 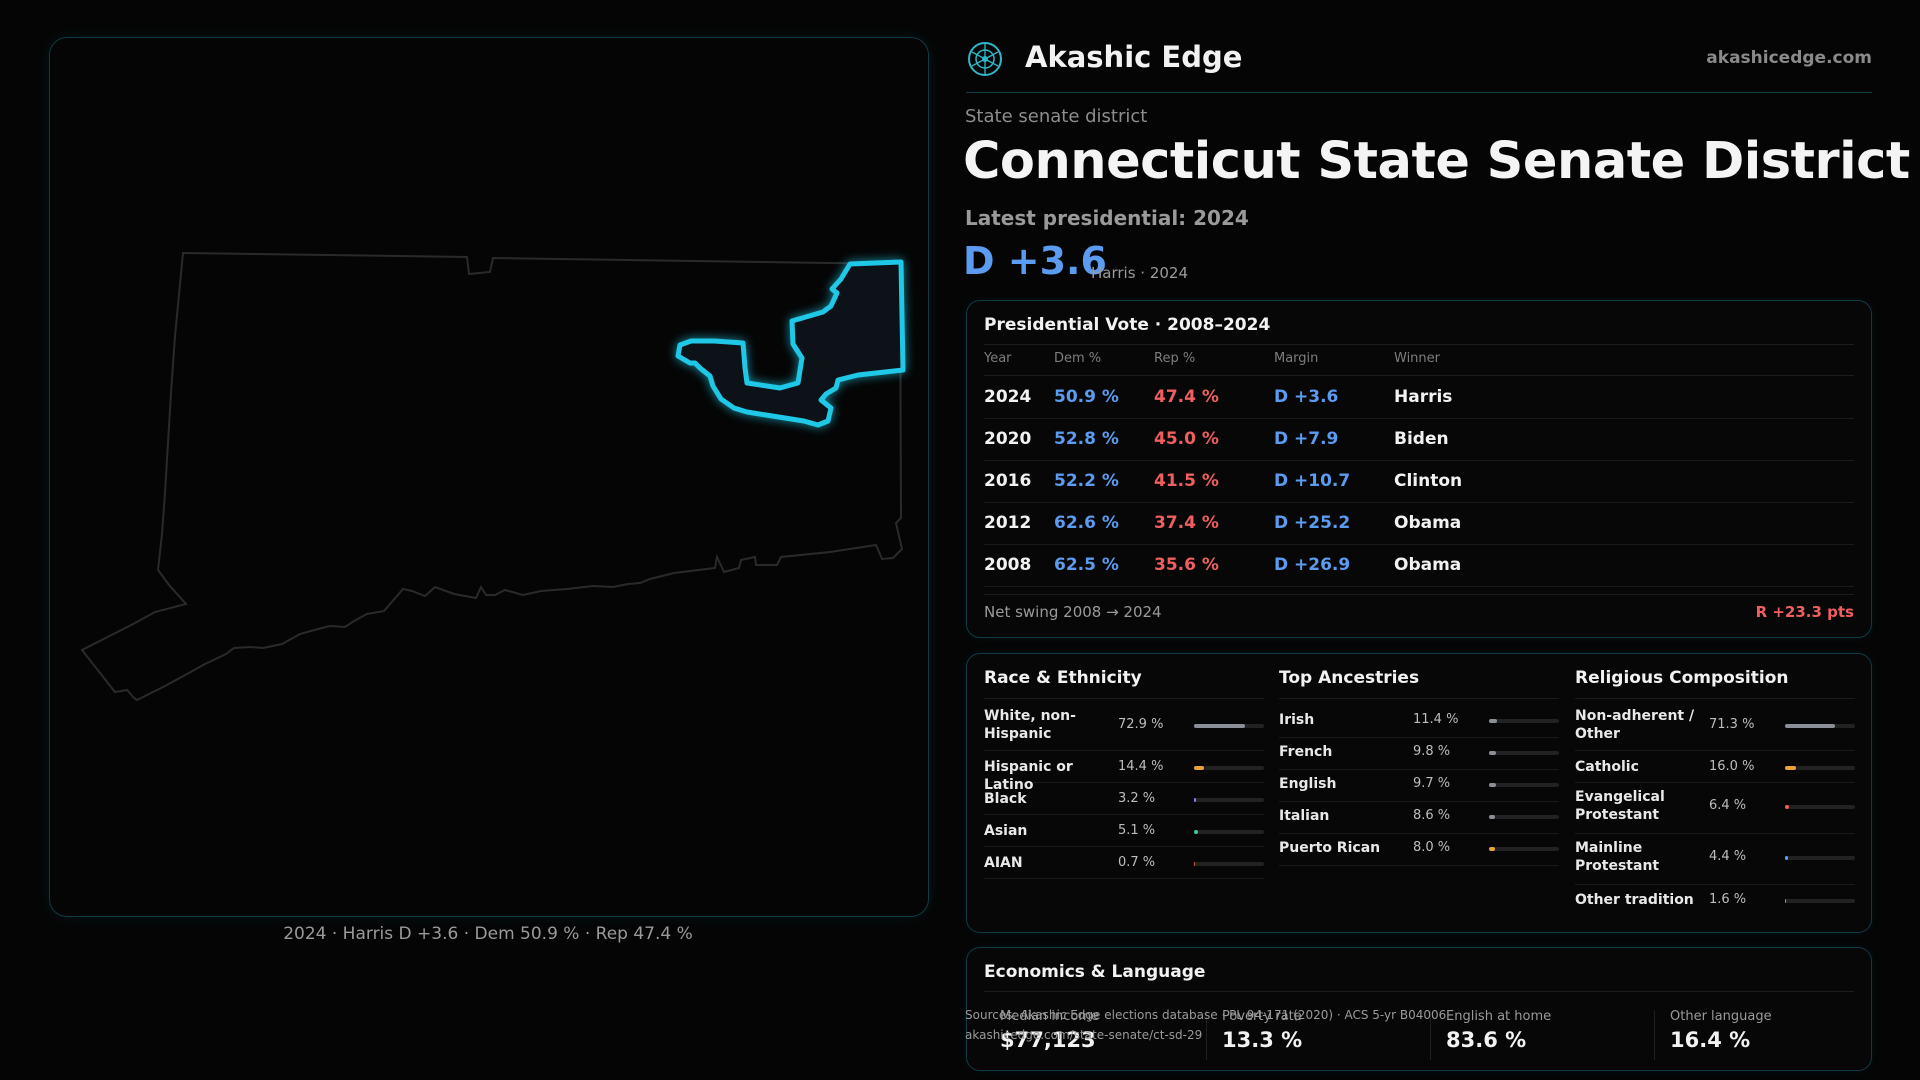 What do you see at coordinates (1486, 1040) in the screenshot?
I see `stat-value: 83.6 %` at bounding box center [1486, 1040].